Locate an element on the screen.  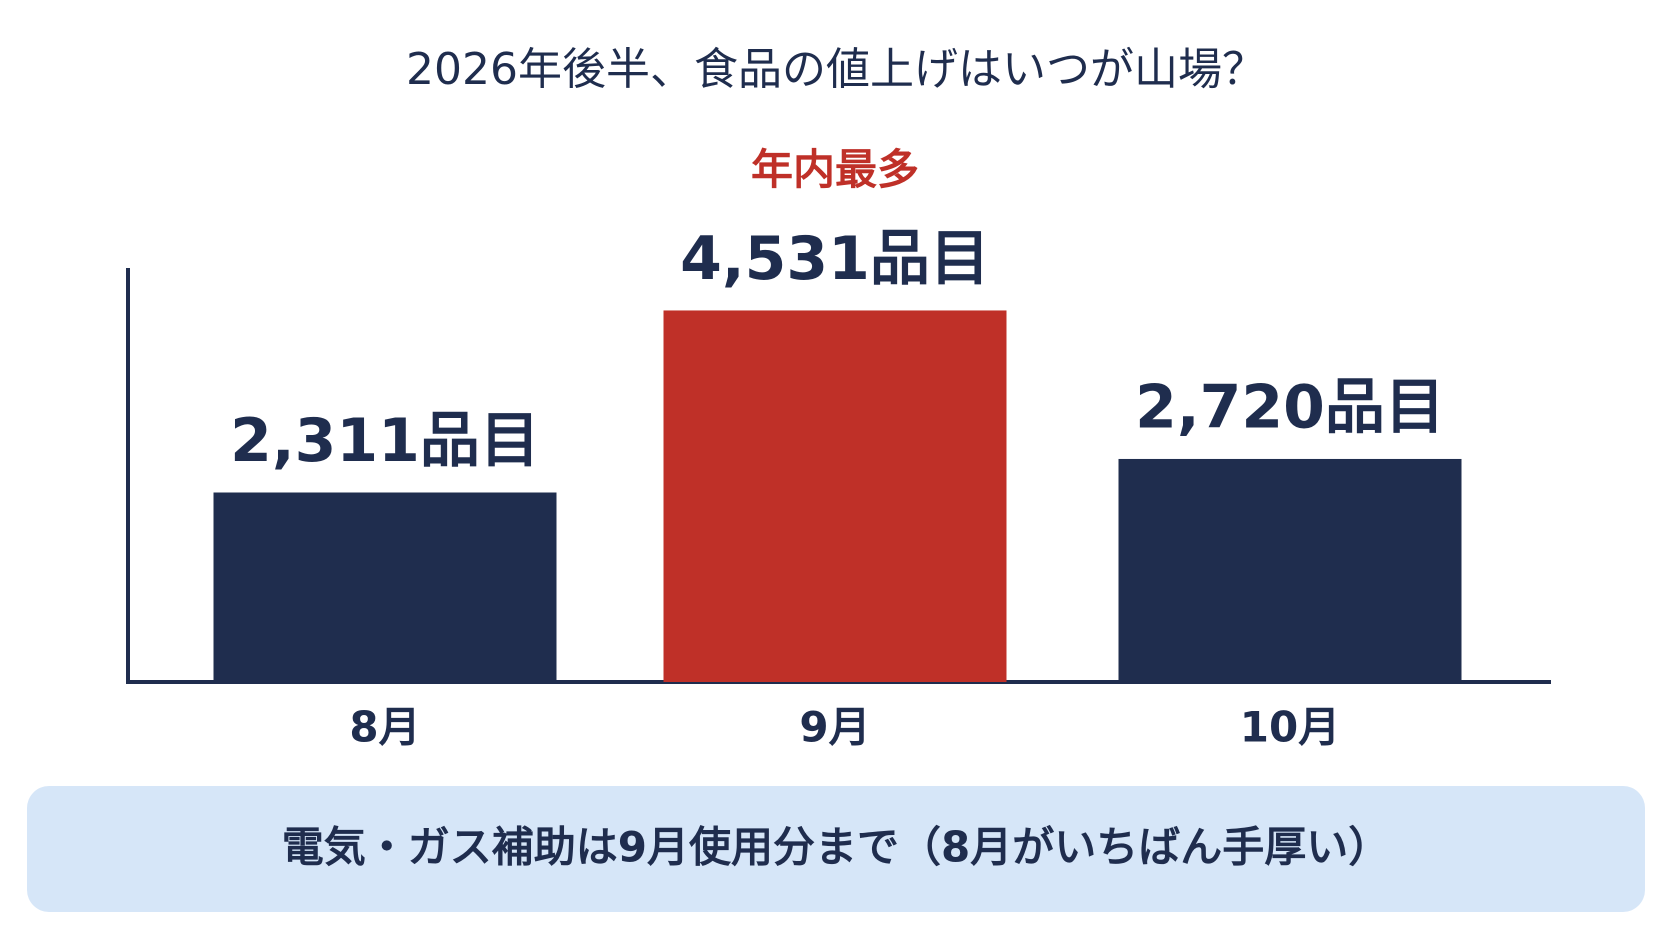
note-box is located at coordinates (836, 849).